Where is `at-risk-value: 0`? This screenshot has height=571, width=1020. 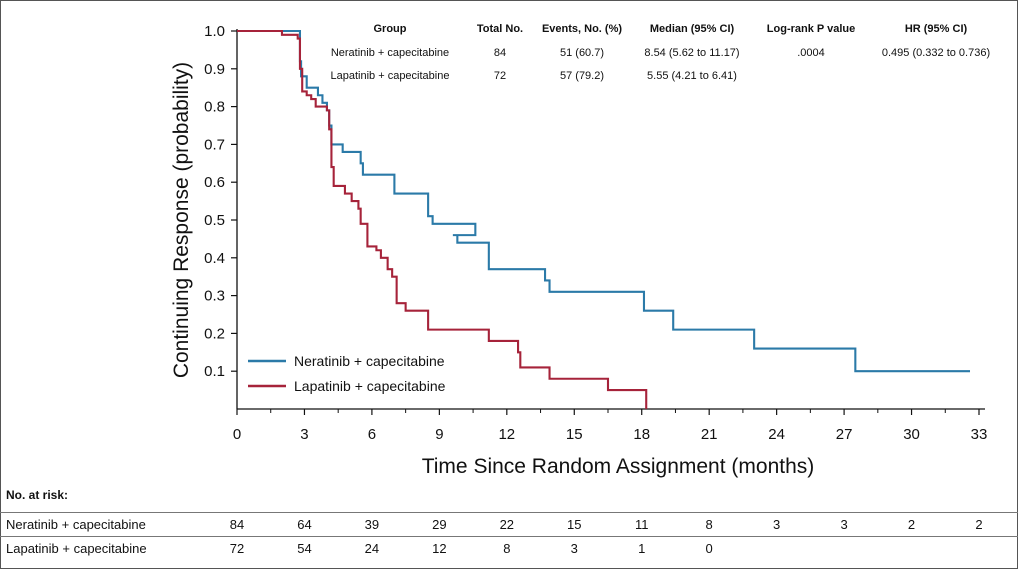 at-risk-value: 0 is located at coordinates (709, 548).